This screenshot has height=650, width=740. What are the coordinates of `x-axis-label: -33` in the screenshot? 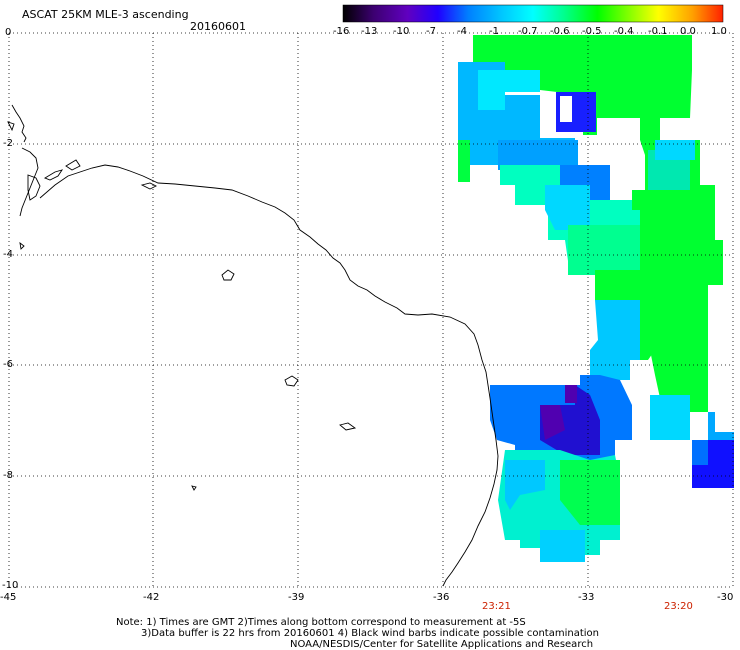 It's located at (586, 597).